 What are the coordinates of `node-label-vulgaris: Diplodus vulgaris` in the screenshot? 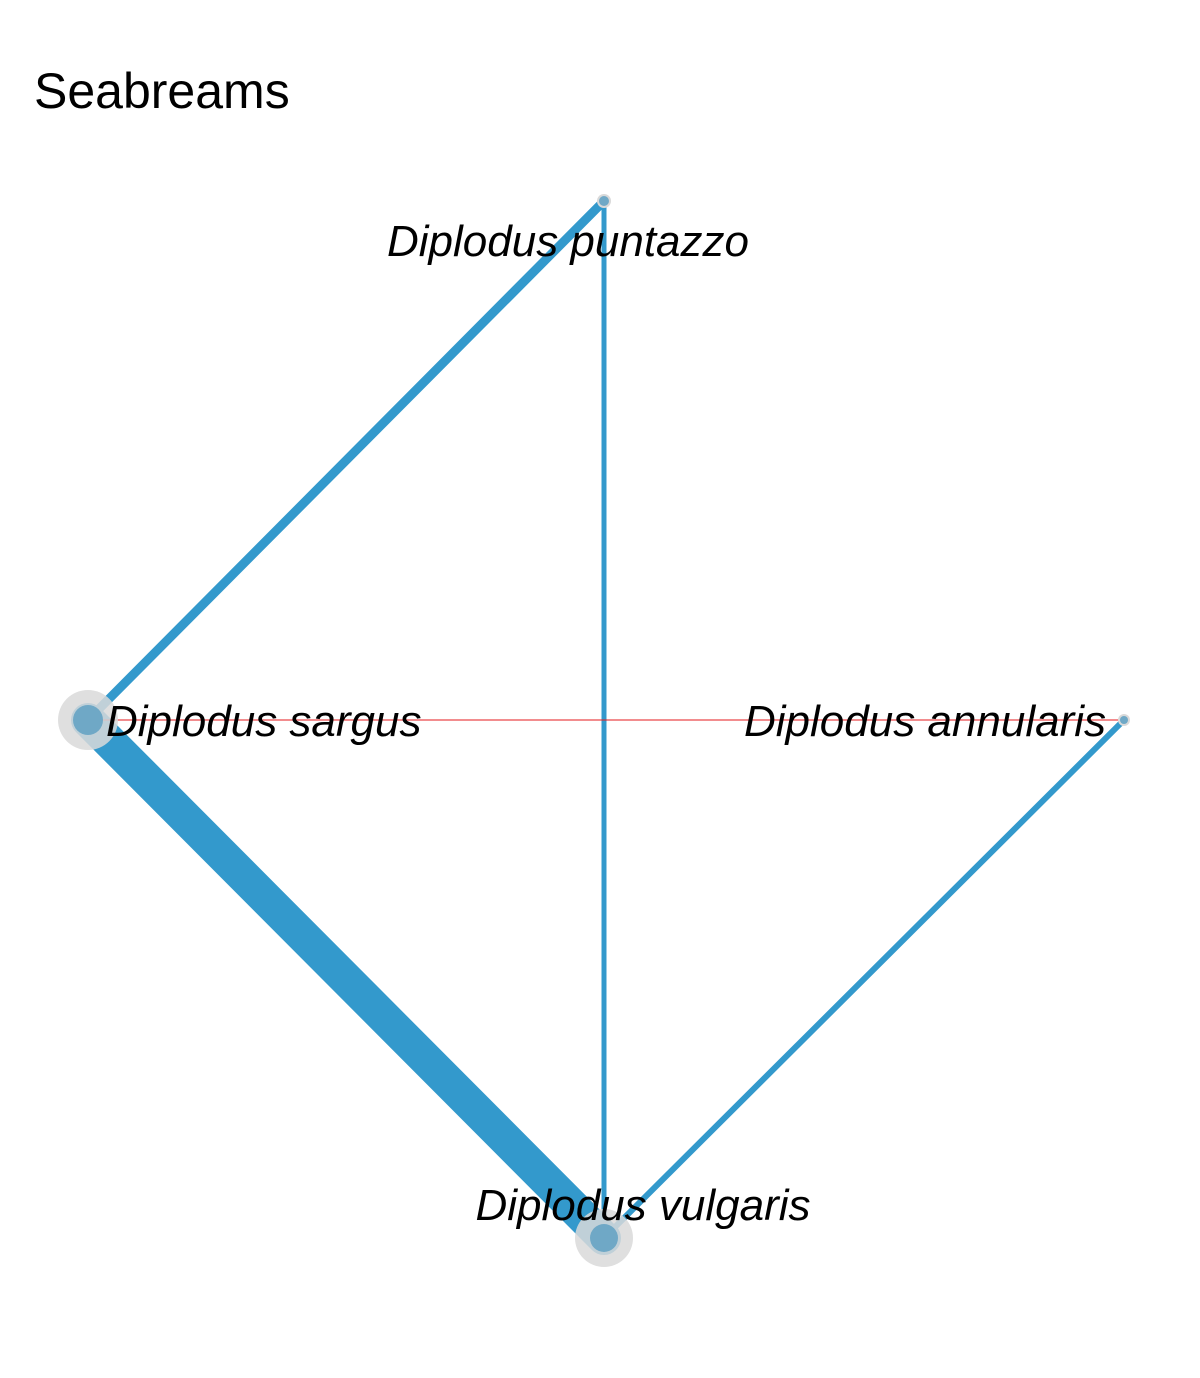 It's located at (642, 1205).